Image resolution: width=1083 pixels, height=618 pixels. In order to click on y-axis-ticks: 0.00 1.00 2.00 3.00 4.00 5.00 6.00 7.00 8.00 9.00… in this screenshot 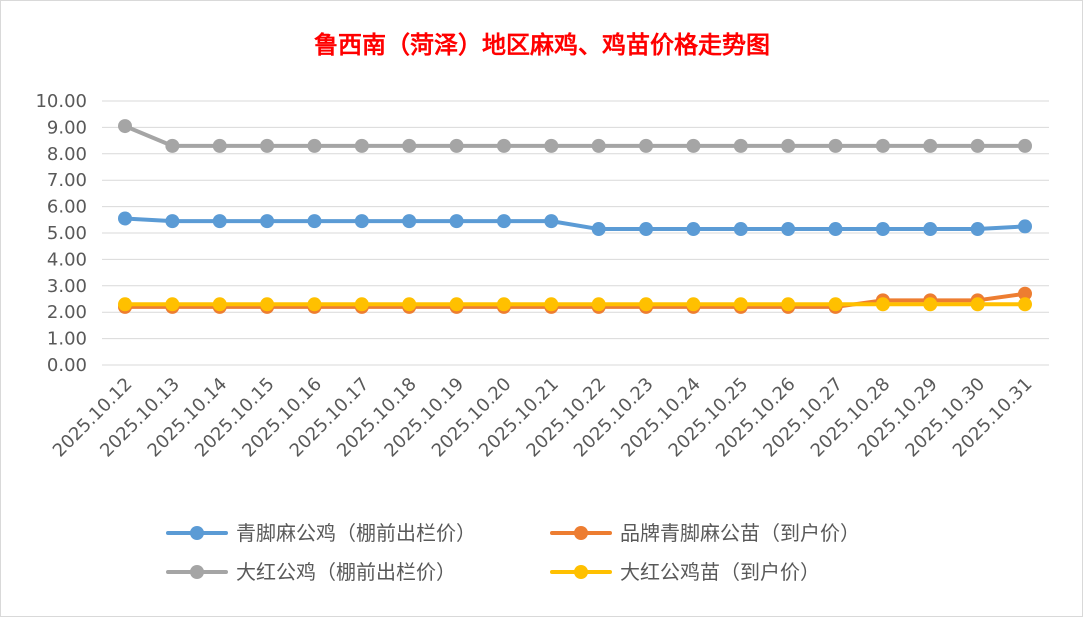, I will do `click(61, 233)`.